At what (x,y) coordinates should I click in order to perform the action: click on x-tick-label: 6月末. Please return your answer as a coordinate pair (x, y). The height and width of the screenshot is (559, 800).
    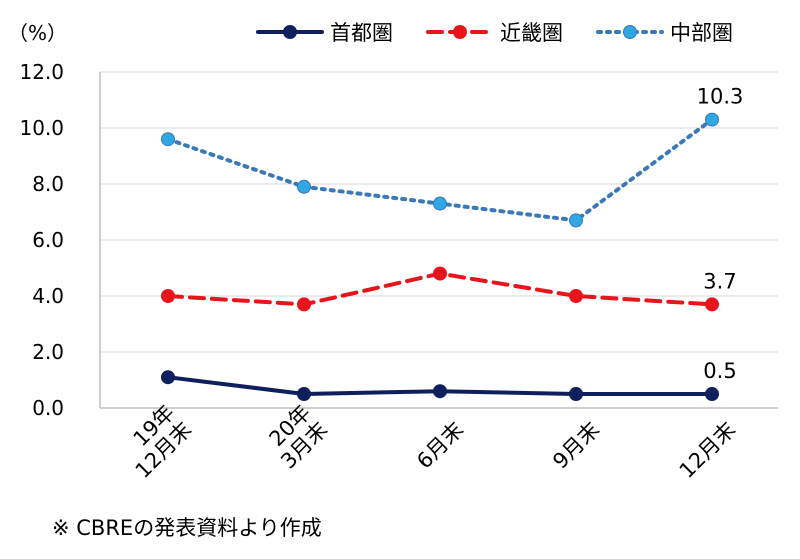
    Looking at the image, I should click on (440, 445).